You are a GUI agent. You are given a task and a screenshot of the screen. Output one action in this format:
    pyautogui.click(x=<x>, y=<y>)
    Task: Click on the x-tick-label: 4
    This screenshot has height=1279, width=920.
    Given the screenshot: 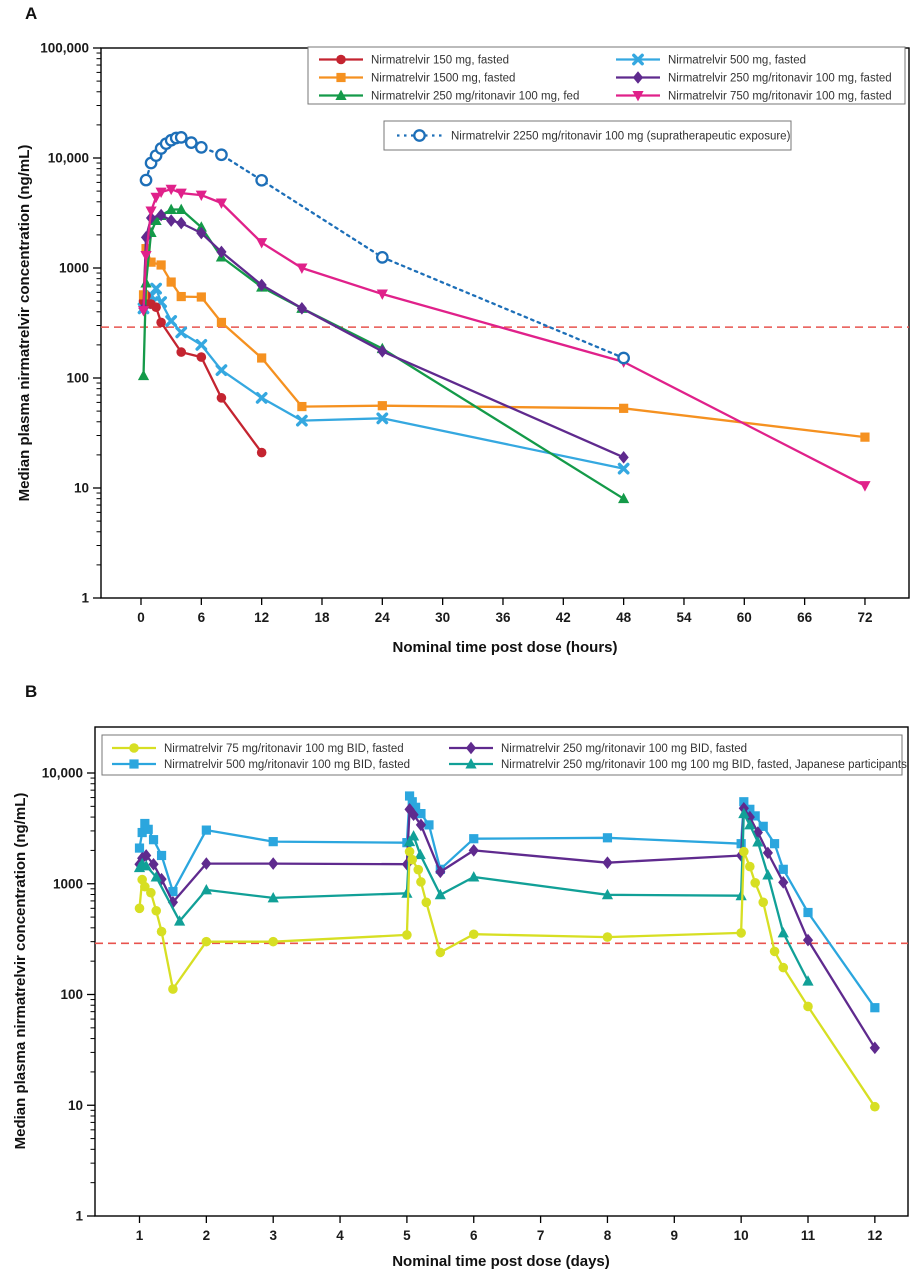 What is the action you would take?
    pyautogui.click(x=340, y=1235)
    